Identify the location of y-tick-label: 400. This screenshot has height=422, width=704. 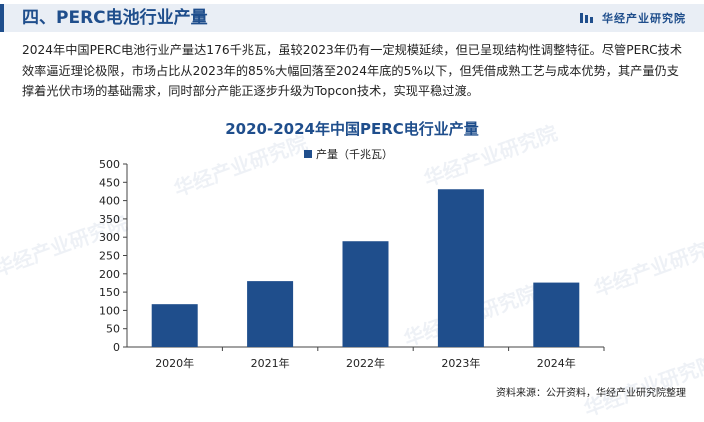
(109, 201).